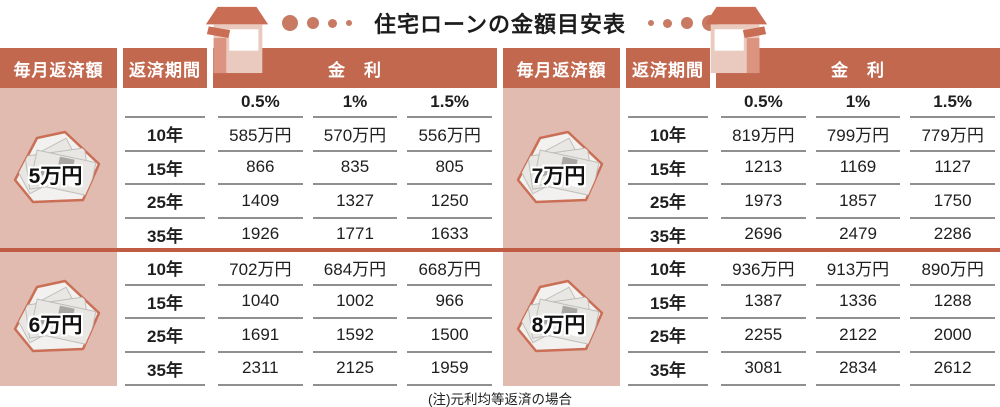 The image size is (1000, 407). I want to click on monthly-amount-label: 6万円, so click(55, 325).